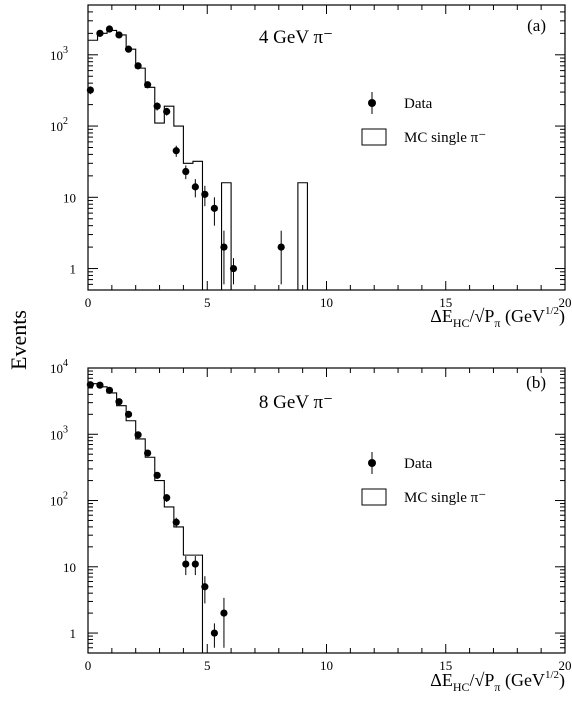 The height and width of the screenshot is (703, 572). I want to click on panel-tag: (a), so click(536, 25).